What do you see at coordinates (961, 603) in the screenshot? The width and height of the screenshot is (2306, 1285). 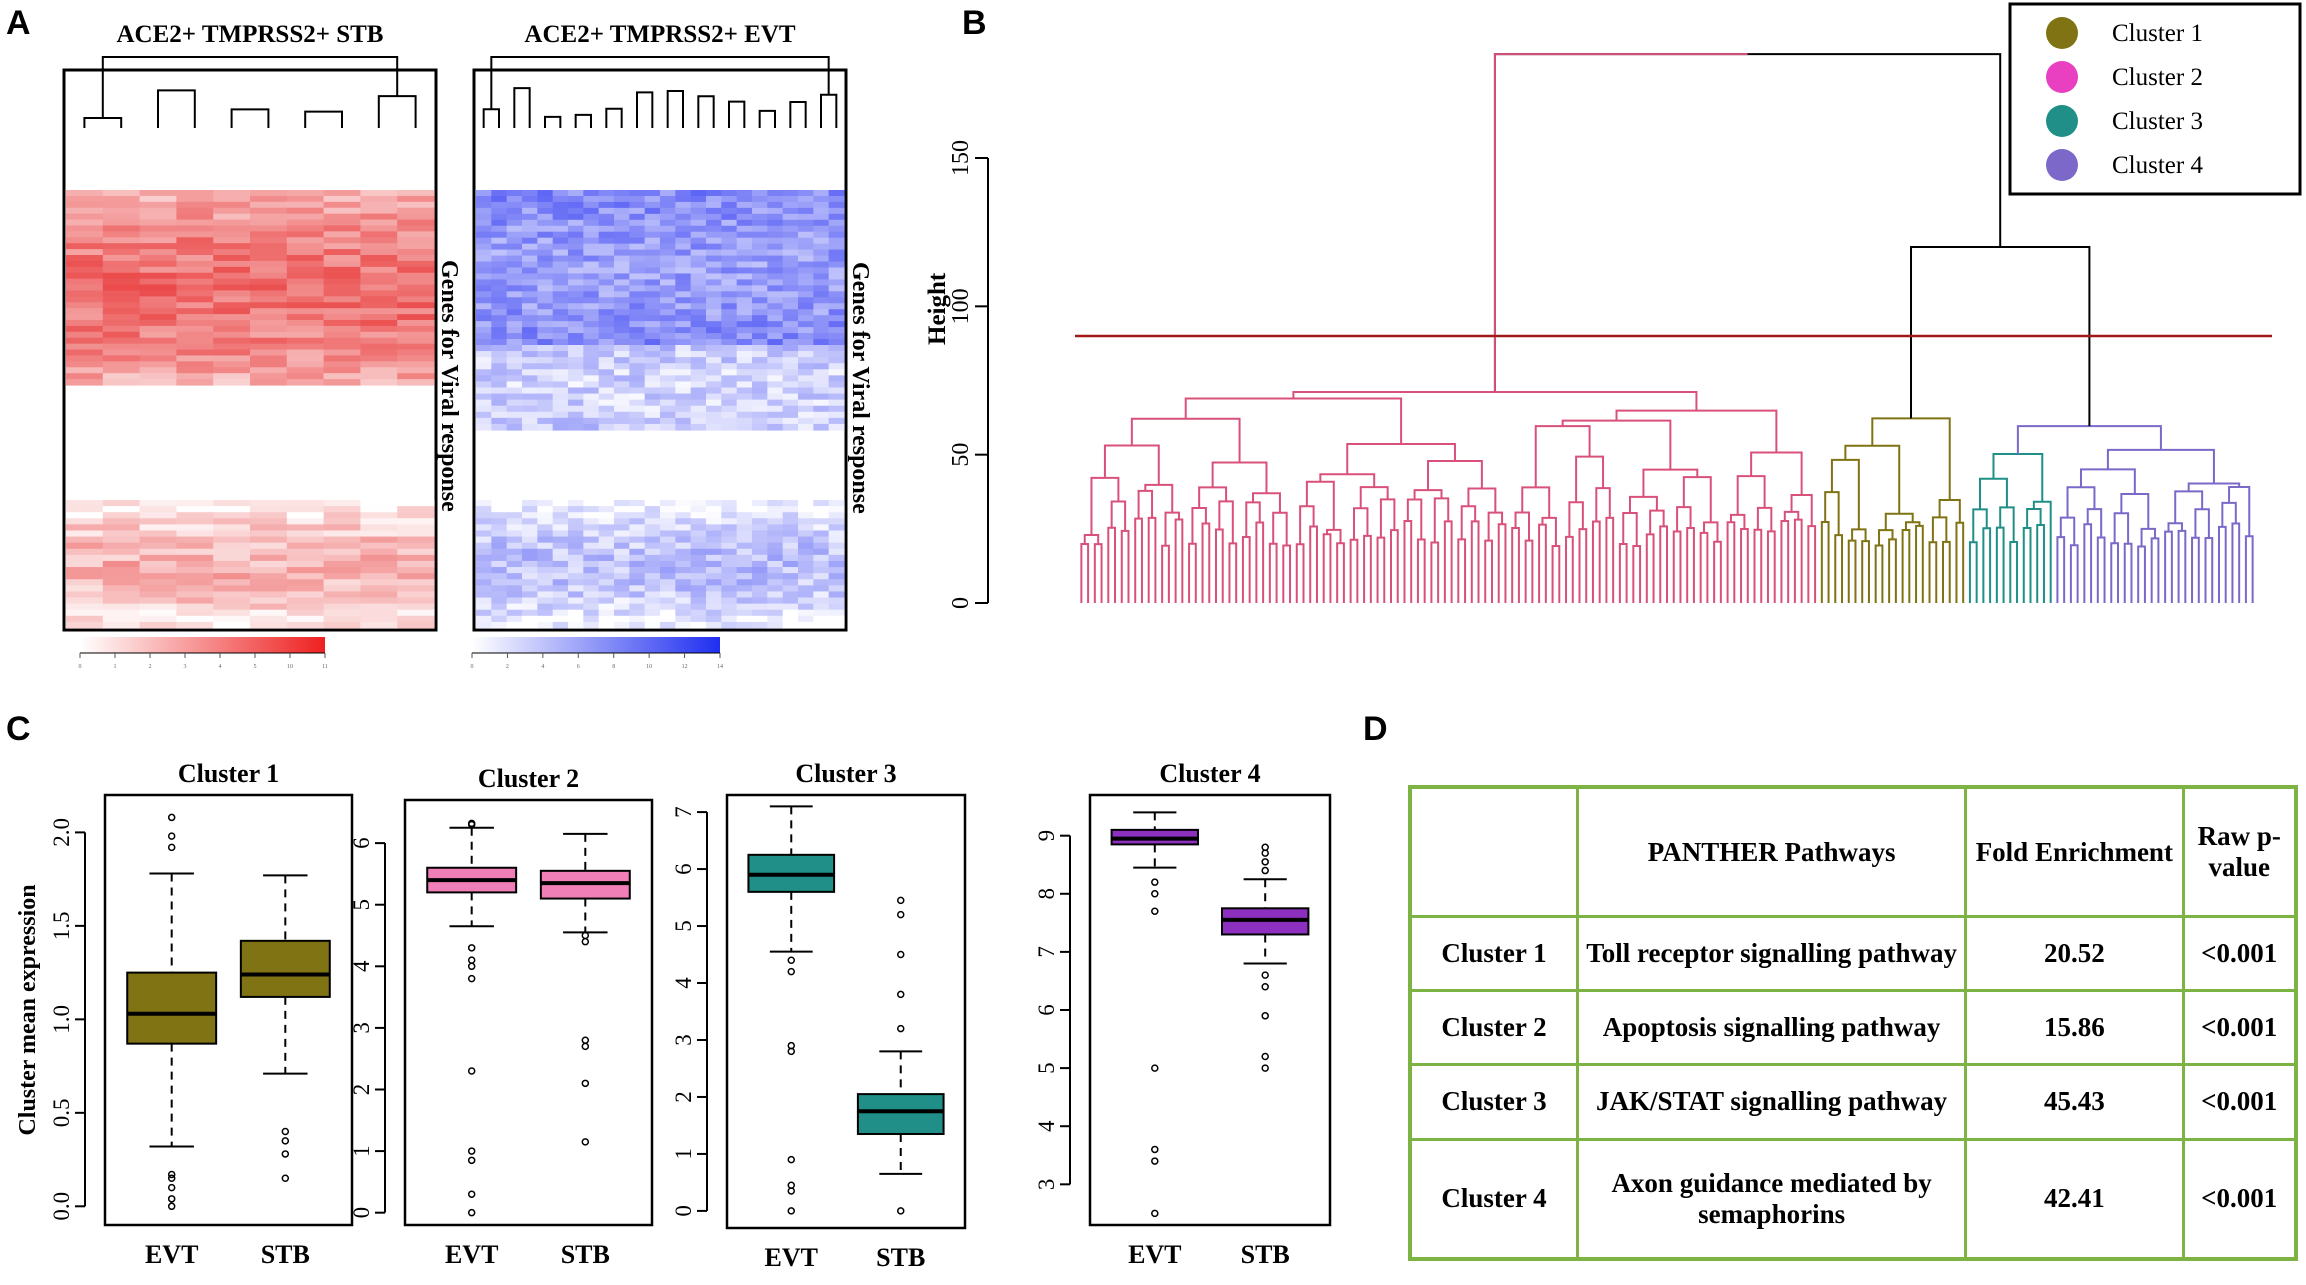 I see `dendrogram-y-tick-label: 0` at bounding box center [961, 603].